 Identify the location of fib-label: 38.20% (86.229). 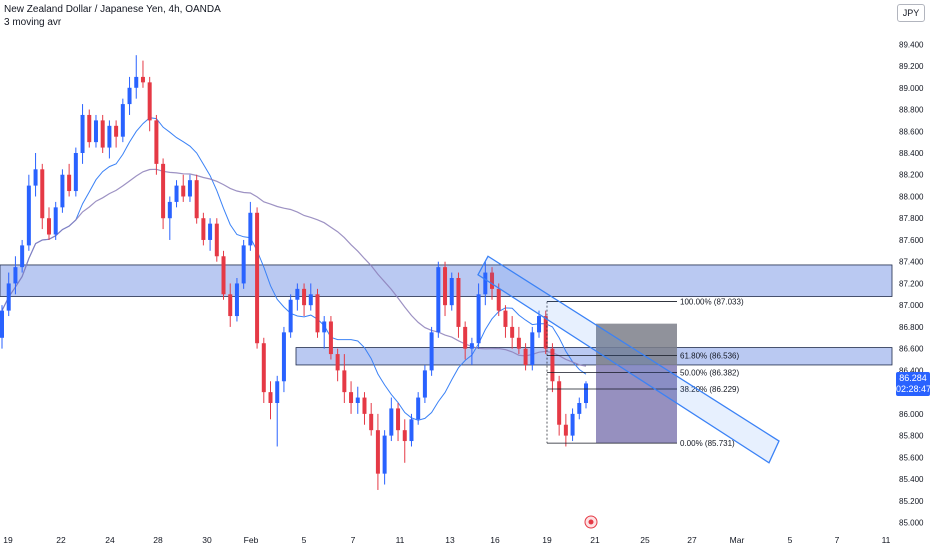
(709, 389).